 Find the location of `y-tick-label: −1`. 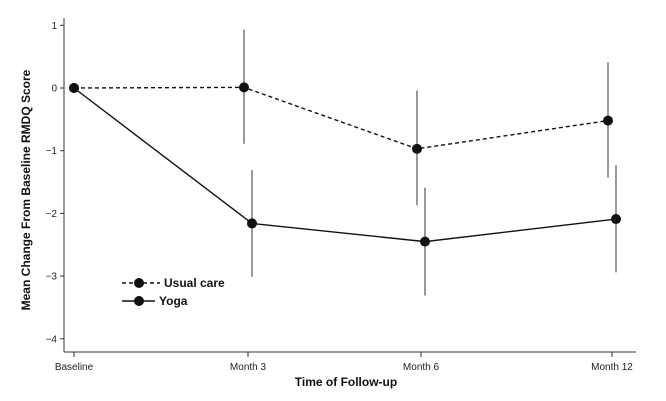

y-tick-label: −1 is located at coordinates (52, 151).